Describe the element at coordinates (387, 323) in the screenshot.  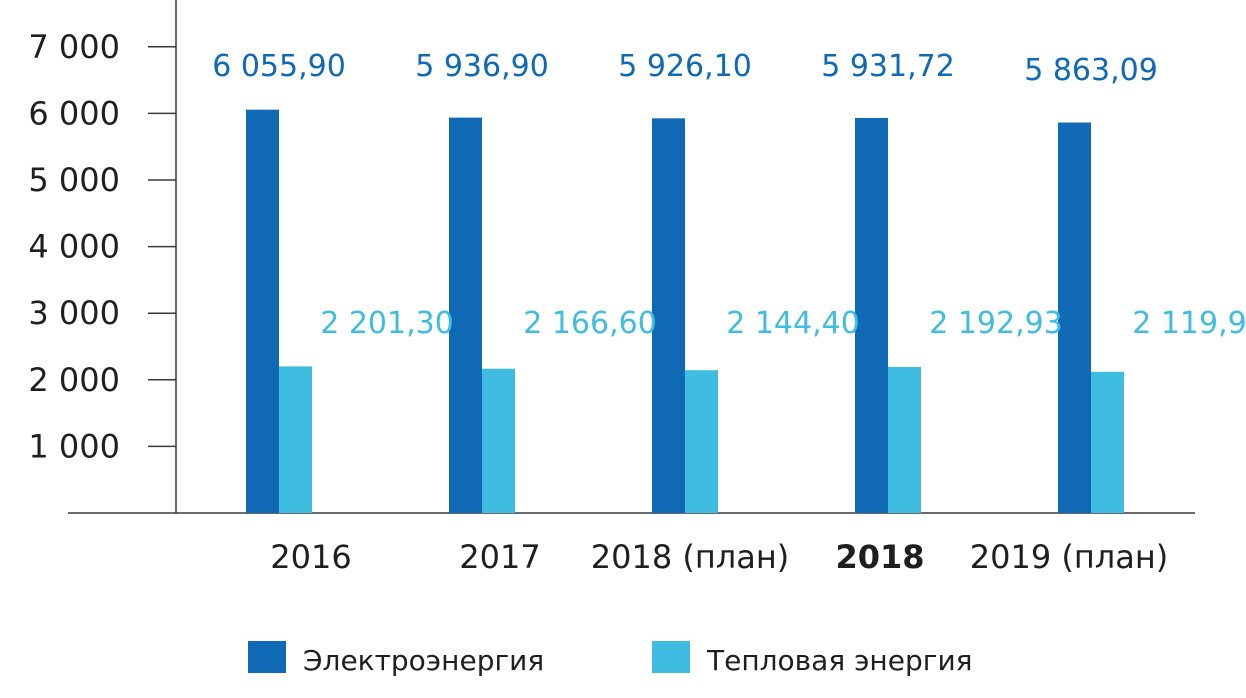
I see `data-label-heat-0: 2 201,30` at that location.